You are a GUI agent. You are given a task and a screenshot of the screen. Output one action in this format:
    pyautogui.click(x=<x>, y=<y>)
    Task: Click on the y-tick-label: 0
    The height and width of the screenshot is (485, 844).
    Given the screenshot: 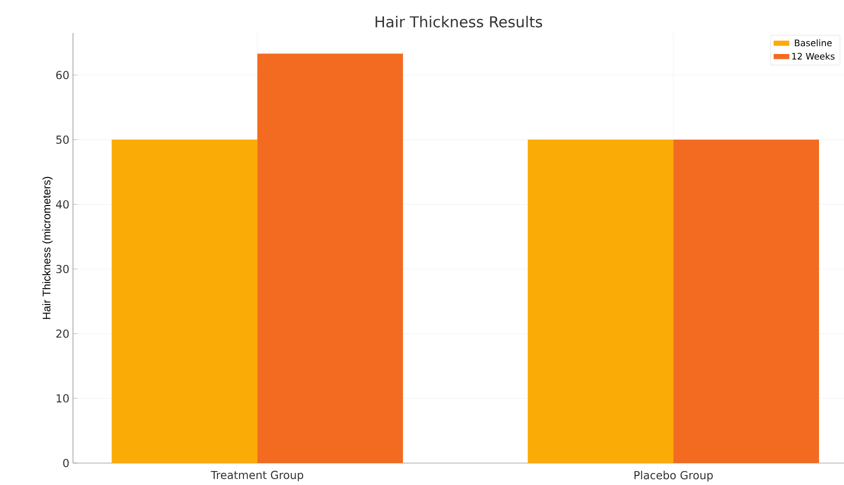 What is the action you would take?
    pyautogui.click(x=66, y=463)
    